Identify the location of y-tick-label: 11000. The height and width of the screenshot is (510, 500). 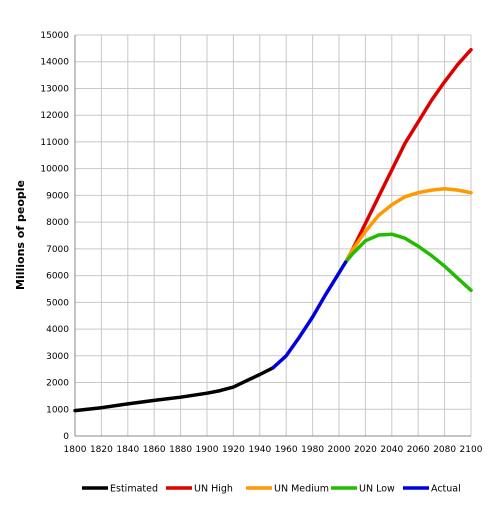
(54, 143).